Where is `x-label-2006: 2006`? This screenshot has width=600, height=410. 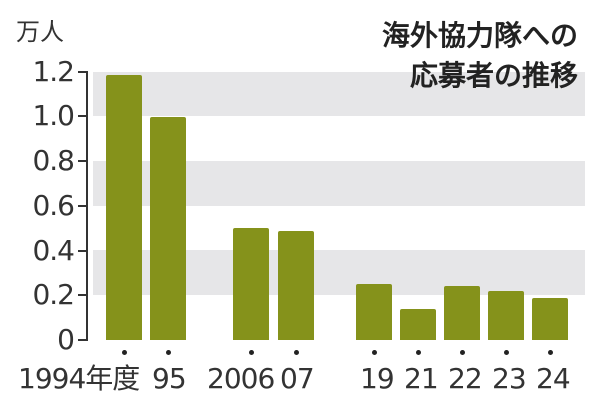 x-label-2006: 2006 is located at coordinates (241, 378).